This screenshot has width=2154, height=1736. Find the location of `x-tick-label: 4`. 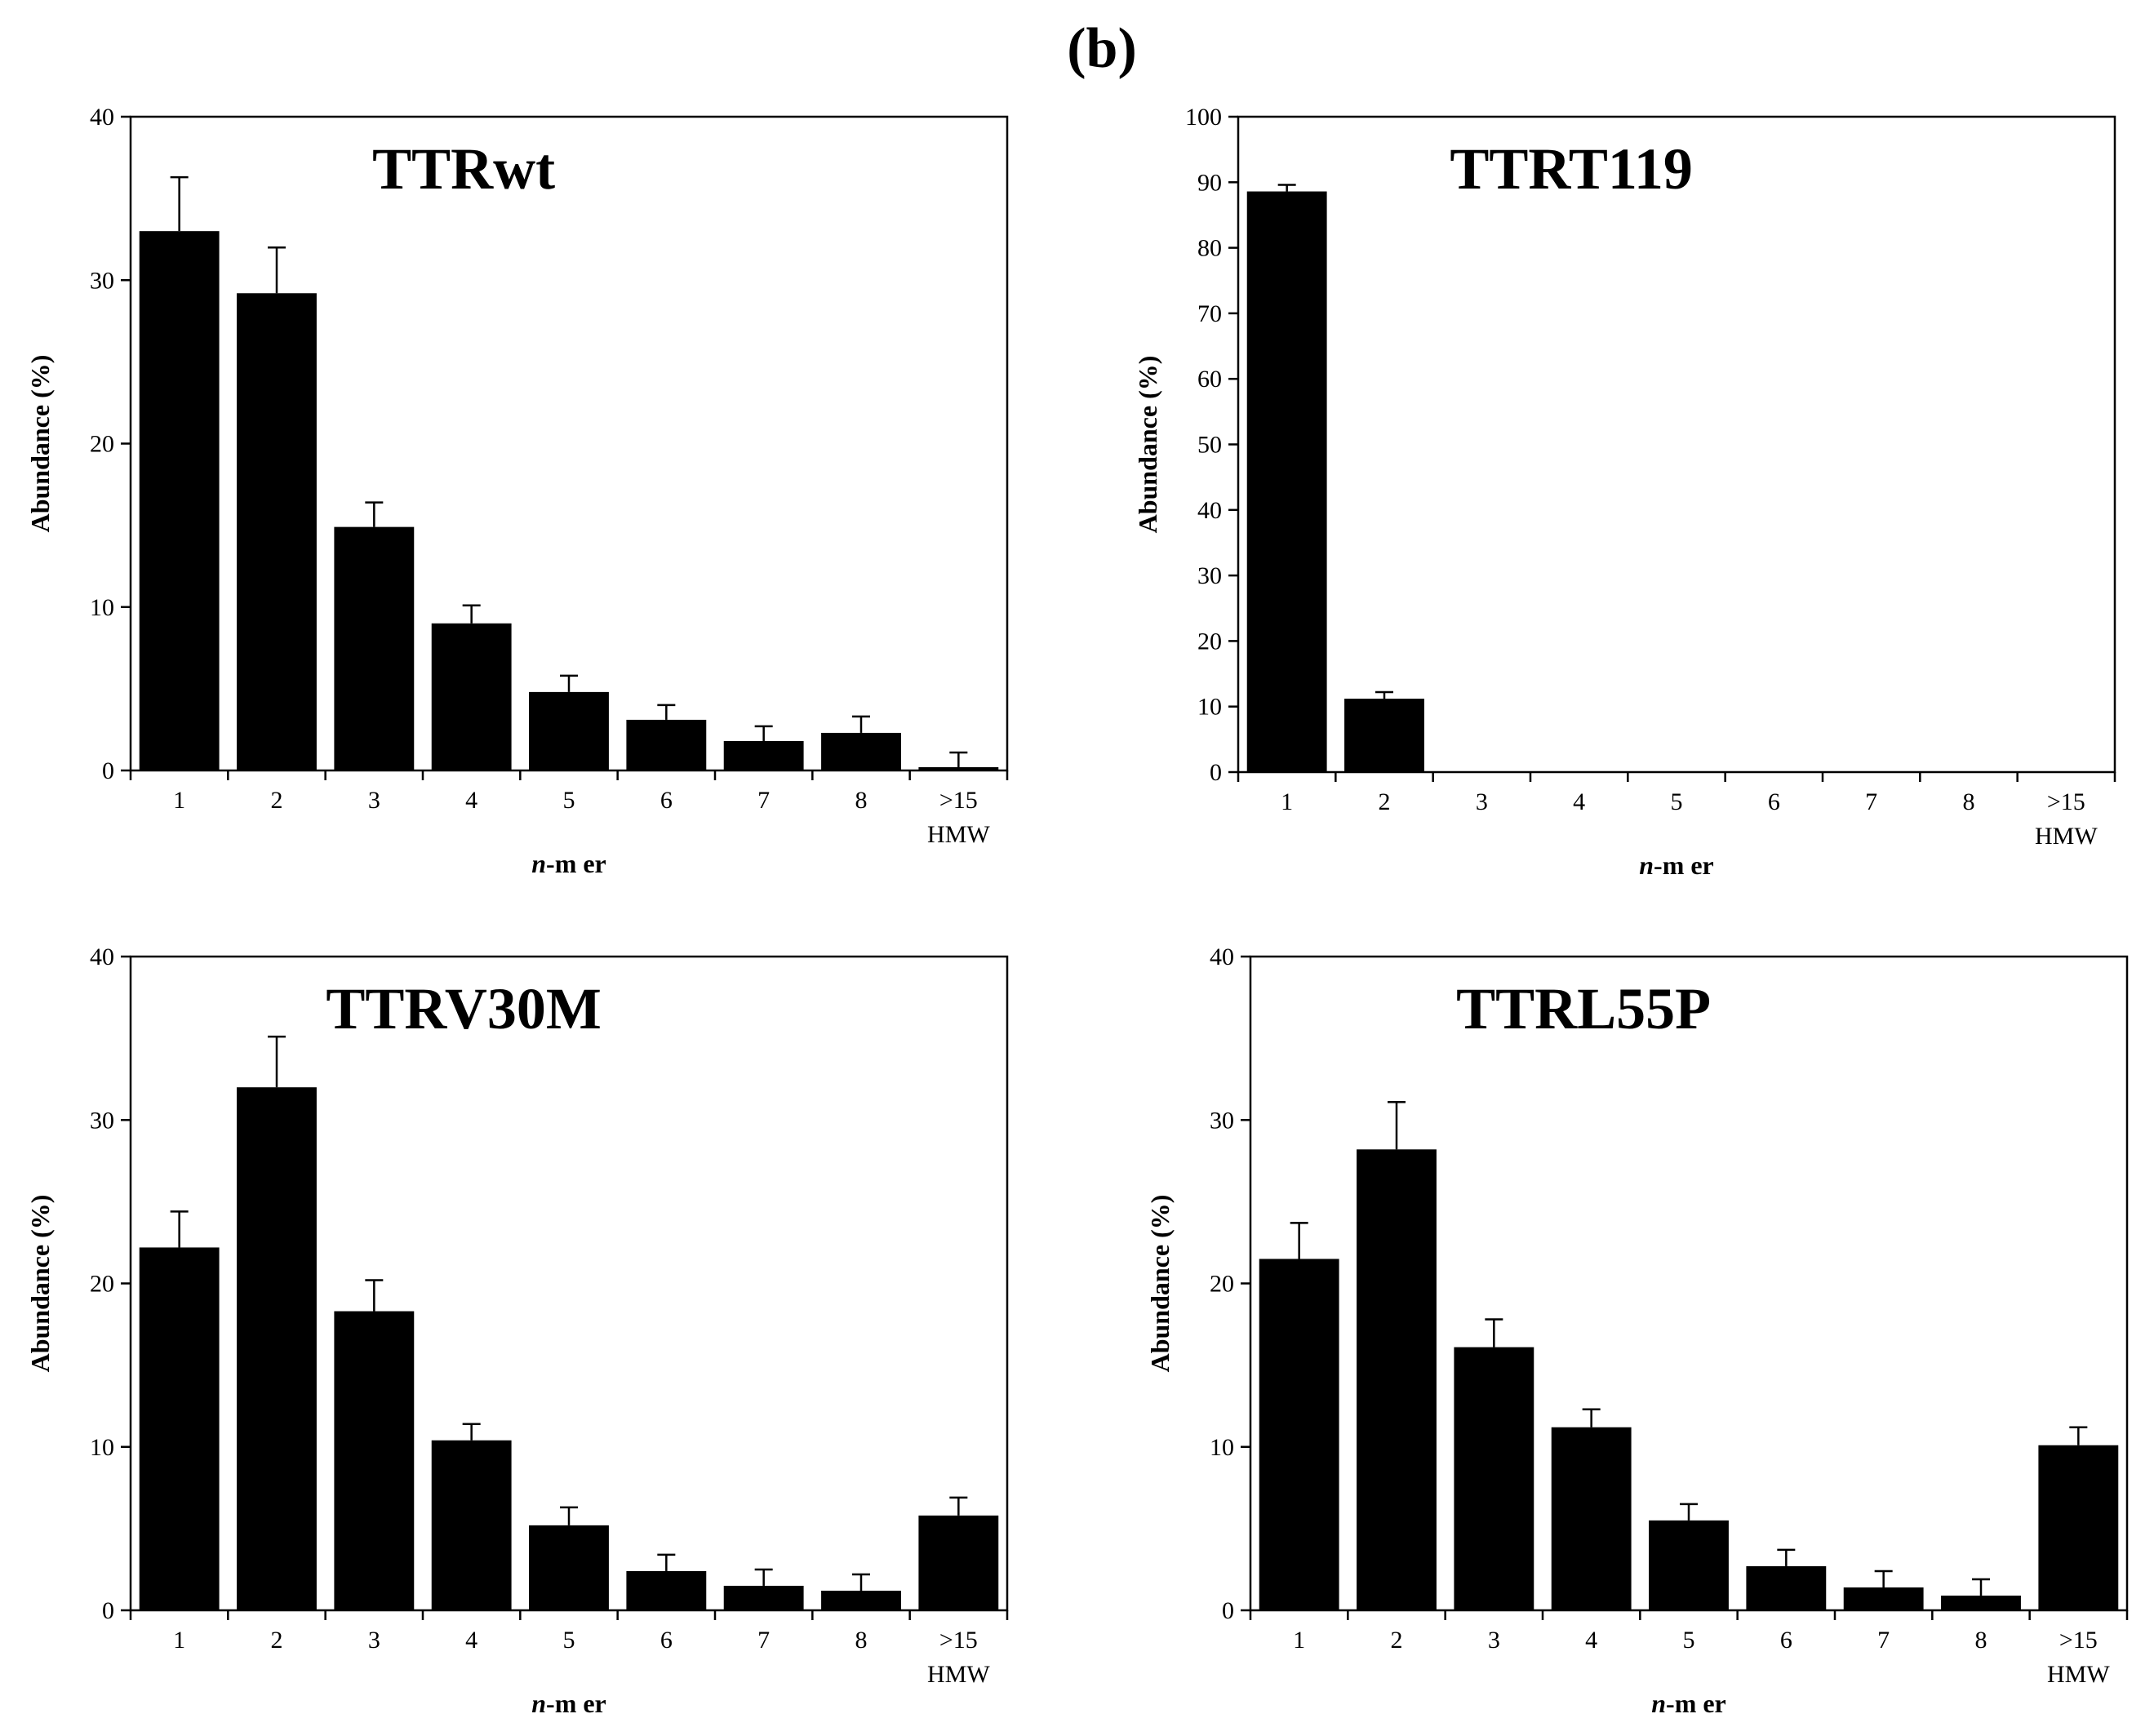

x-tick-label: 4 is located at coordinates (1591, 1640).